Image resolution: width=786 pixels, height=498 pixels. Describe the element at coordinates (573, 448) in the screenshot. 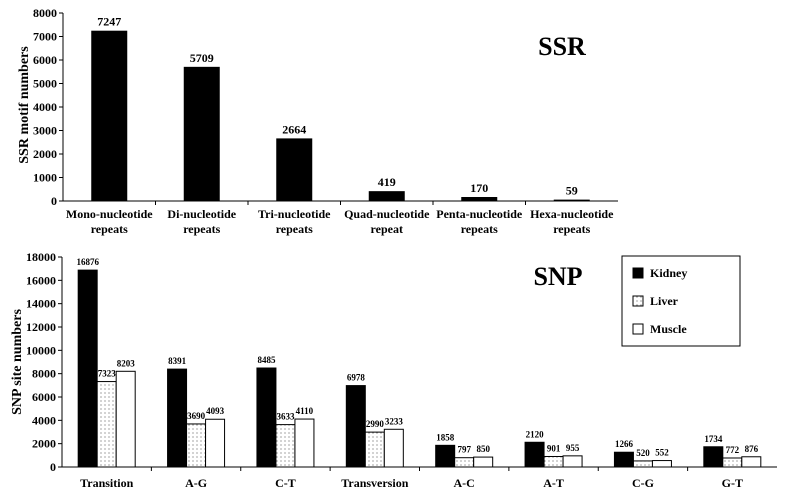

I see `snp-data-label-muscle: 955` at that location.